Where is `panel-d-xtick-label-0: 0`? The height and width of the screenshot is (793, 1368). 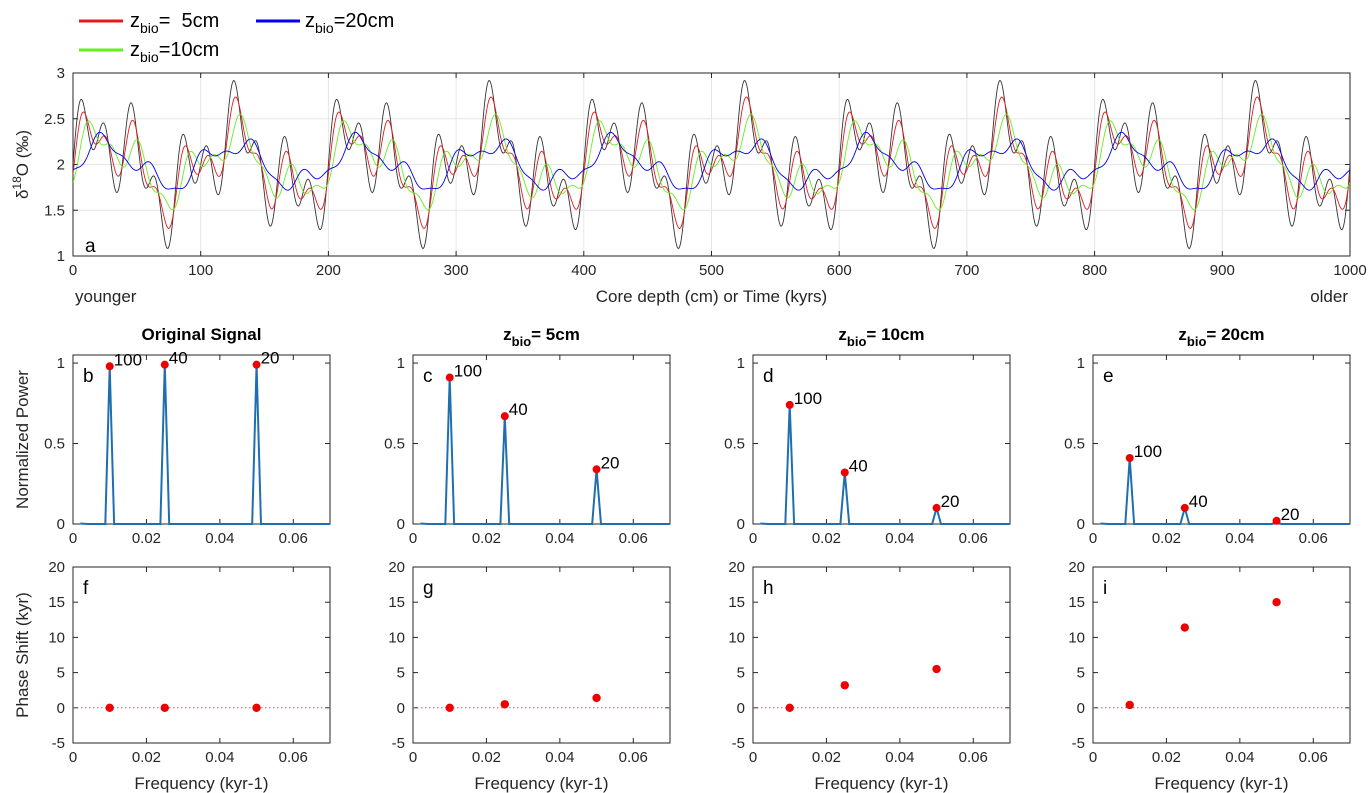
panel-d-xtick-label-0: 0 is located at coordinates (753, 538).